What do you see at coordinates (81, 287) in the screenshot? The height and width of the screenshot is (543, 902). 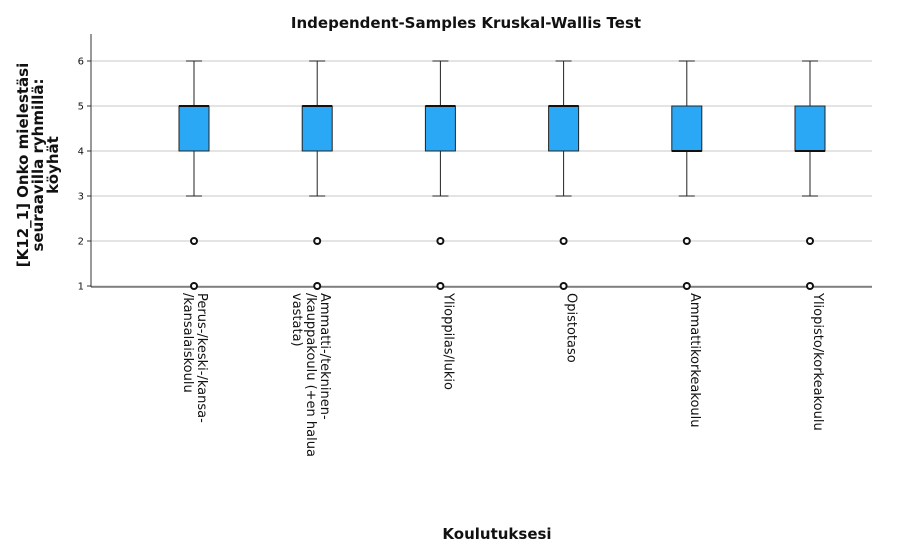 I see `y-tick-label: 1` at bounding box center [81, 287].